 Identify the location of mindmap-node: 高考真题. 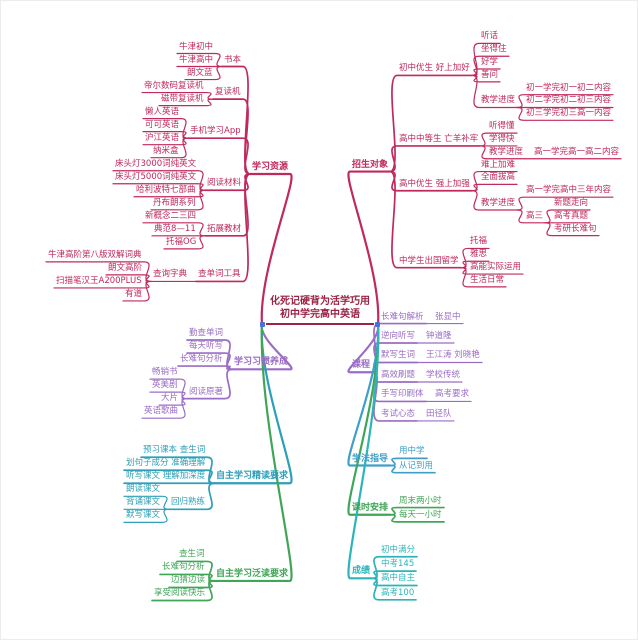
(571, 215).